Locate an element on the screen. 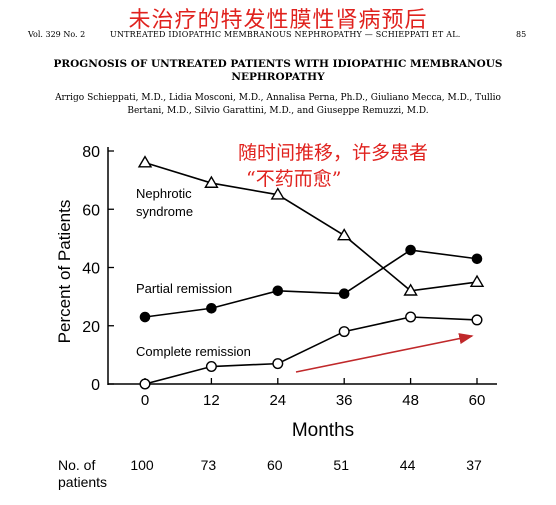 This screenshot has height=505, width=556. x-tick-label: 60 is located at coordinates (477, 400).